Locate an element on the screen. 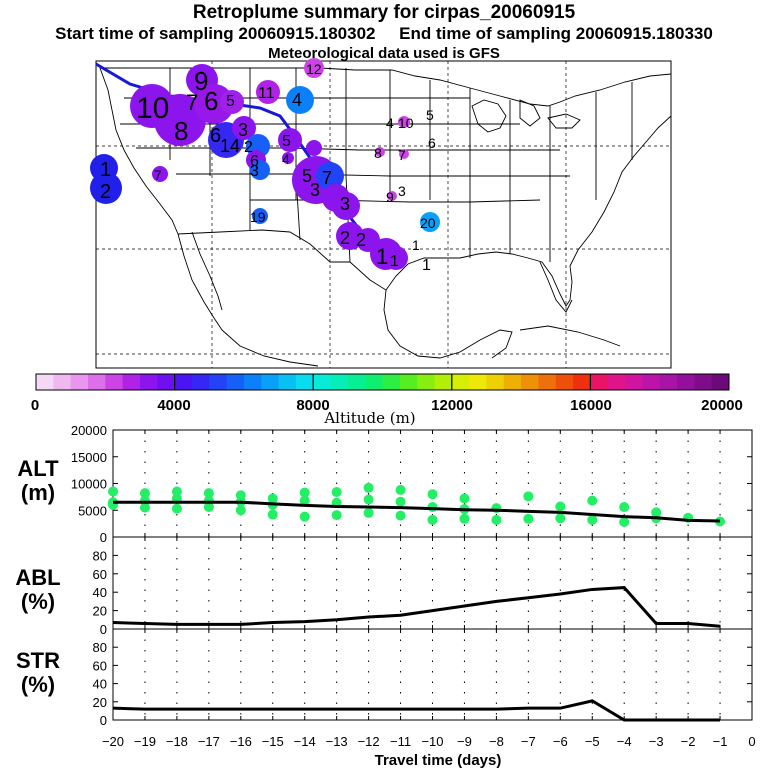  abl-series-line is located at coordinates (416, 607).